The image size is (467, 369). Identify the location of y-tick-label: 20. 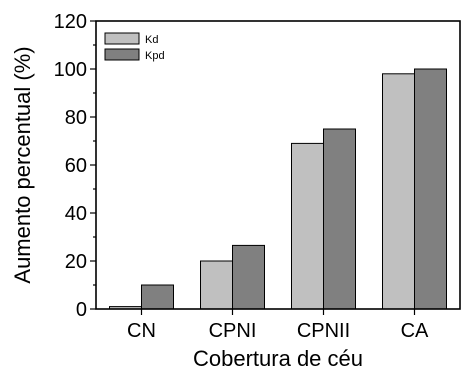
(76, 262).